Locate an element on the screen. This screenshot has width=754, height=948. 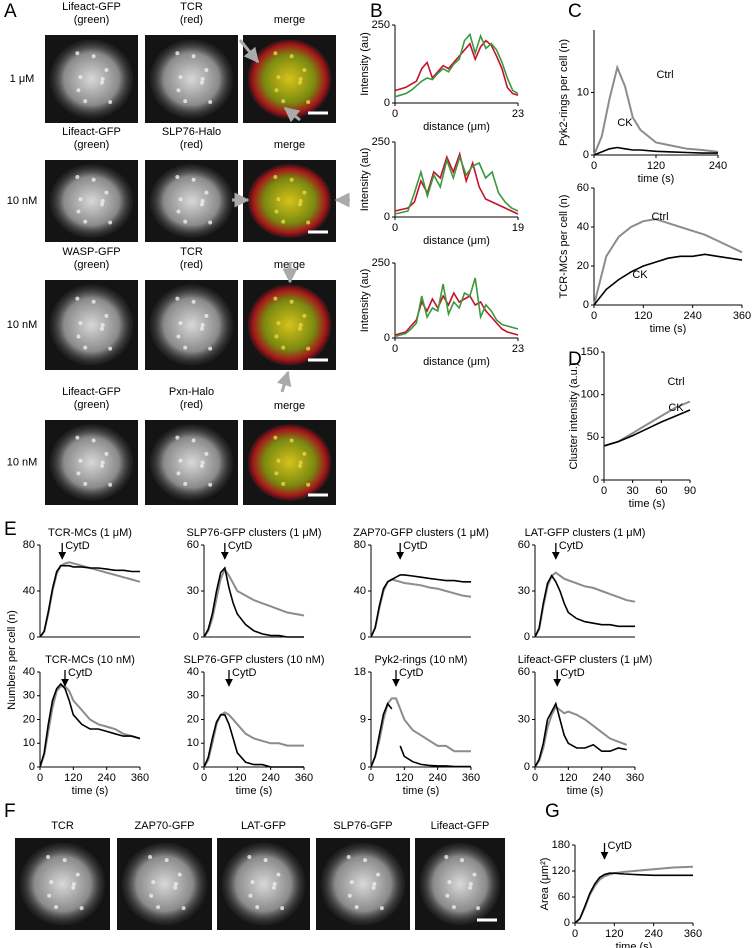
column-header: merge is located at coordinates (289, 145).